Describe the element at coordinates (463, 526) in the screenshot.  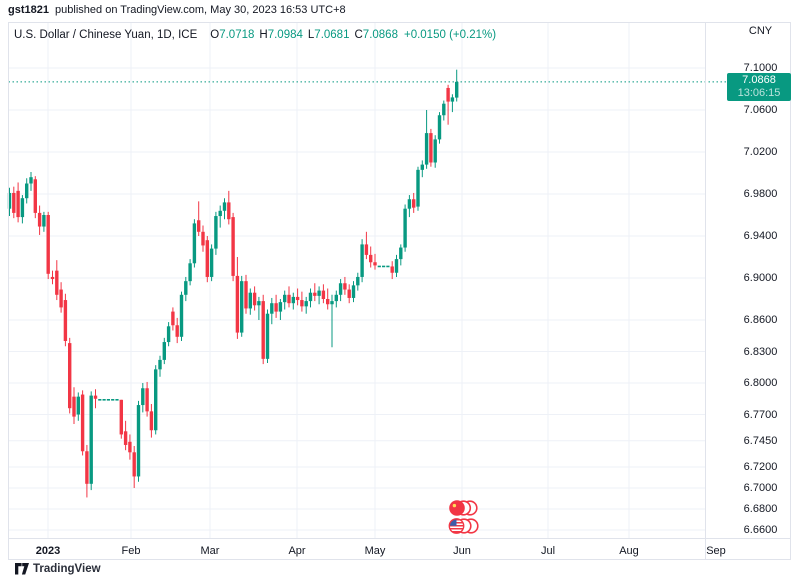
I see `us-flag-marker` at that location.